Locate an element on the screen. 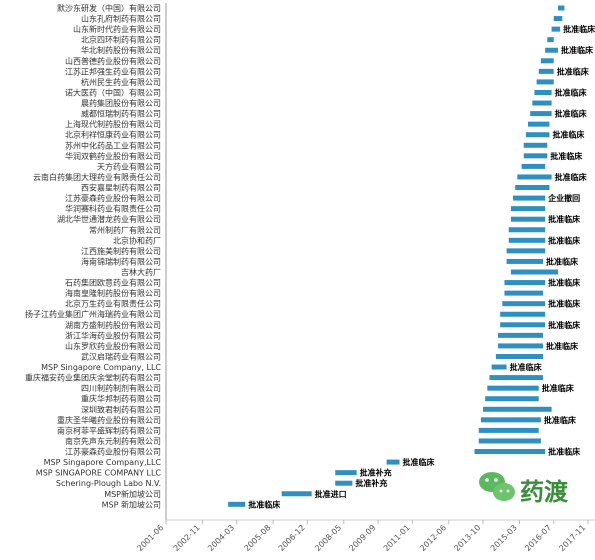 This screenshot has height=560, width=595. category-label: 重庆华邦制药有限公司 is located at coordinates (121, 399).